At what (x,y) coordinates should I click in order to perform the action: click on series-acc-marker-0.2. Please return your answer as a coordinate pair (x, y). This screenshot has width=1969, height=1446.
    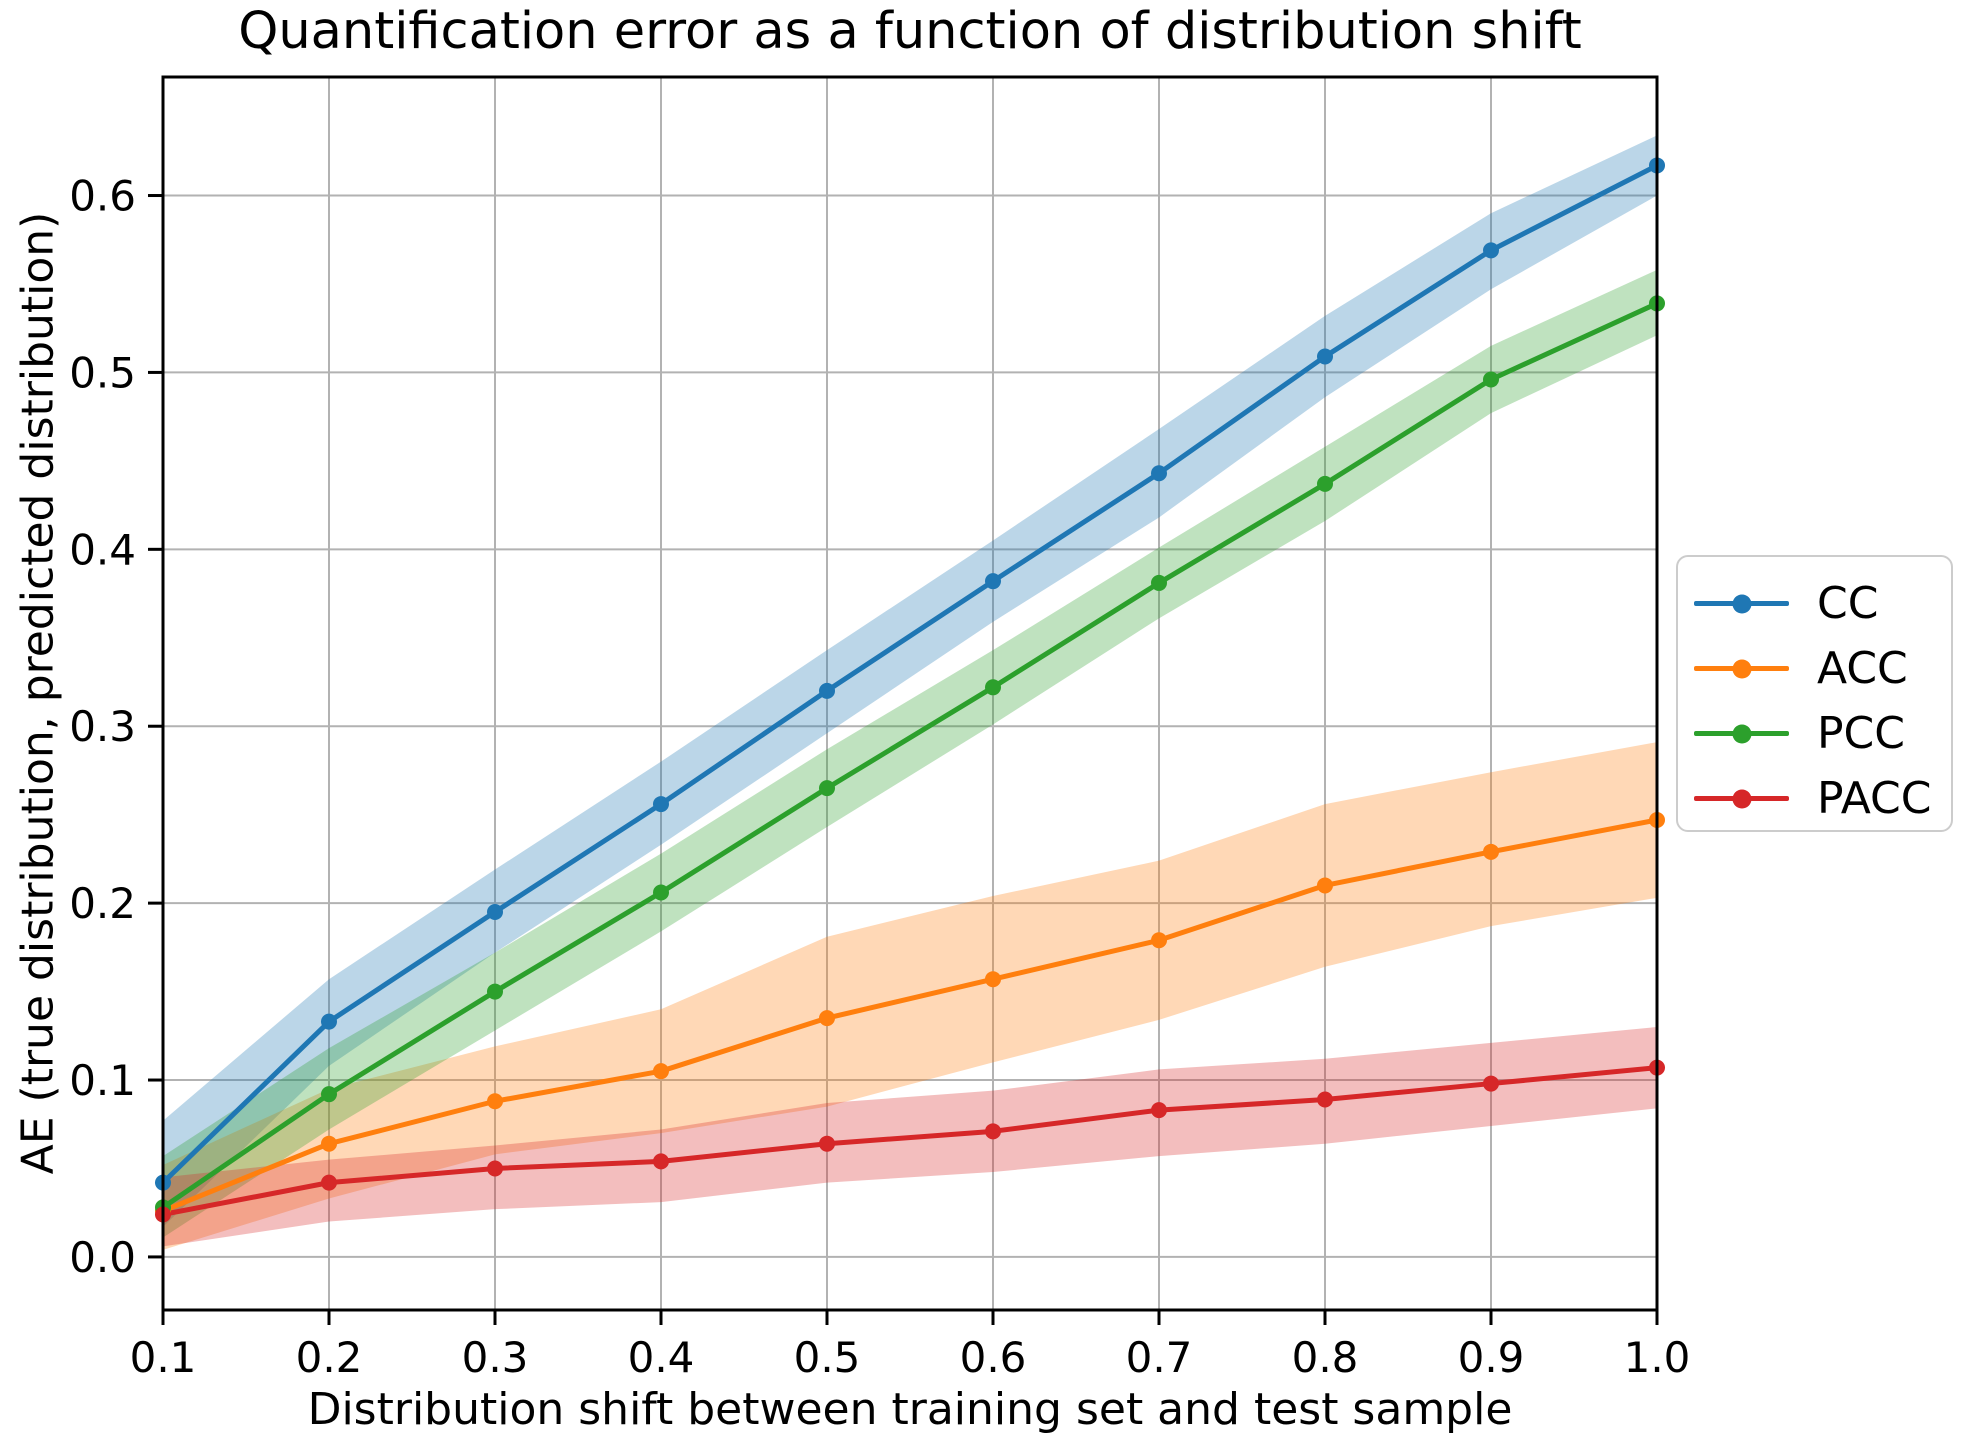
    Looking at the image, I should click on (329, 1143).